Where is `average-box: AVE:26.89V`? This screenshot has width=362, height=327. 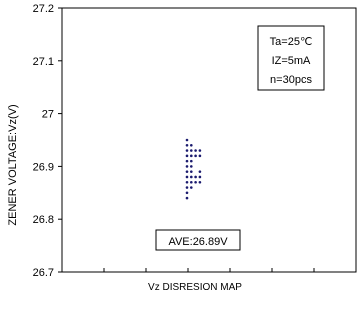
average-box: AVE:26.89V is located at coordinates (198, 240).